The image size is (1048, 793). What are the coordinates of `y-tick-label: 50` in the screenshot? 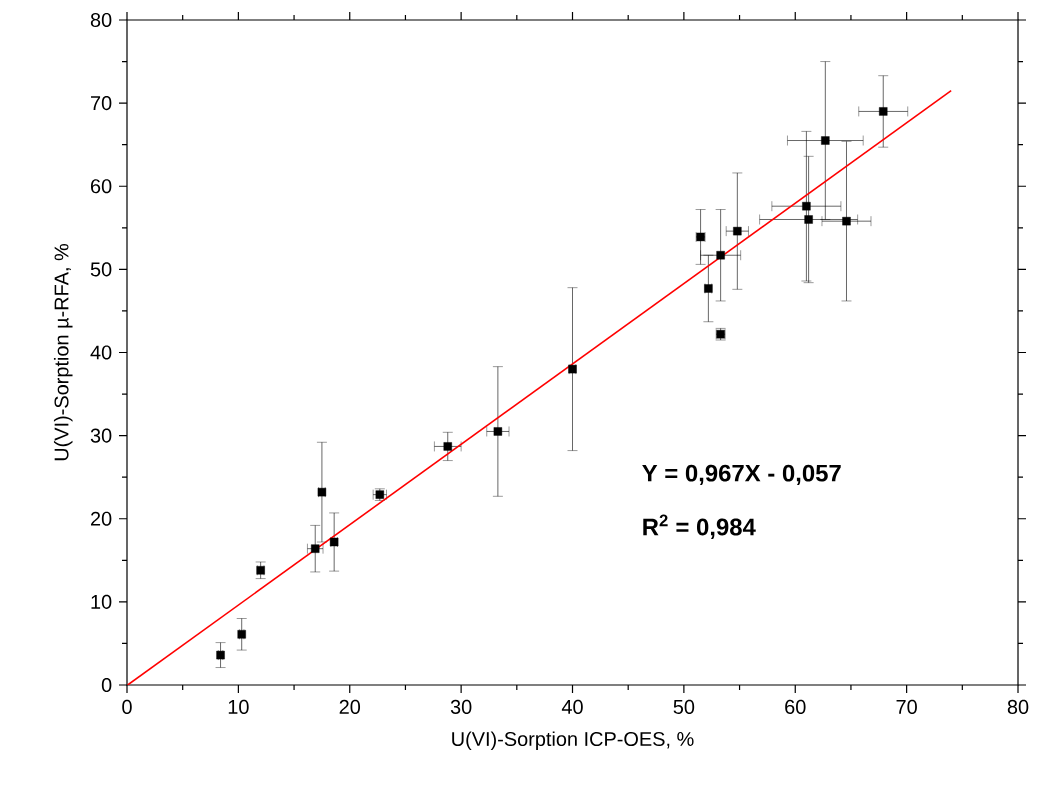 It's located at (101, 269).